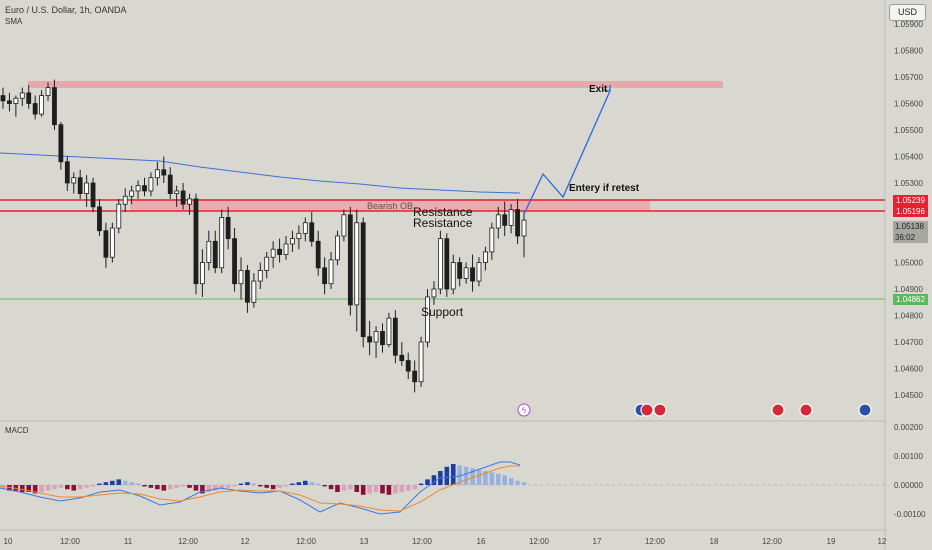 Image resolution: width=932 pixels, height=550 pixels. I want to click on macd-tick-label: 0.00200, so click(908, 427).